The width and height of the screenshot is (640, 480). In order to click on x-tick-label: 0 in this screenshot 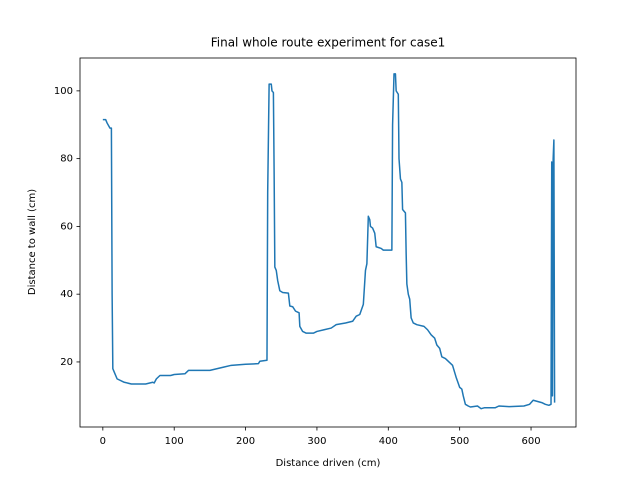, I will do `click(103, 441)`.